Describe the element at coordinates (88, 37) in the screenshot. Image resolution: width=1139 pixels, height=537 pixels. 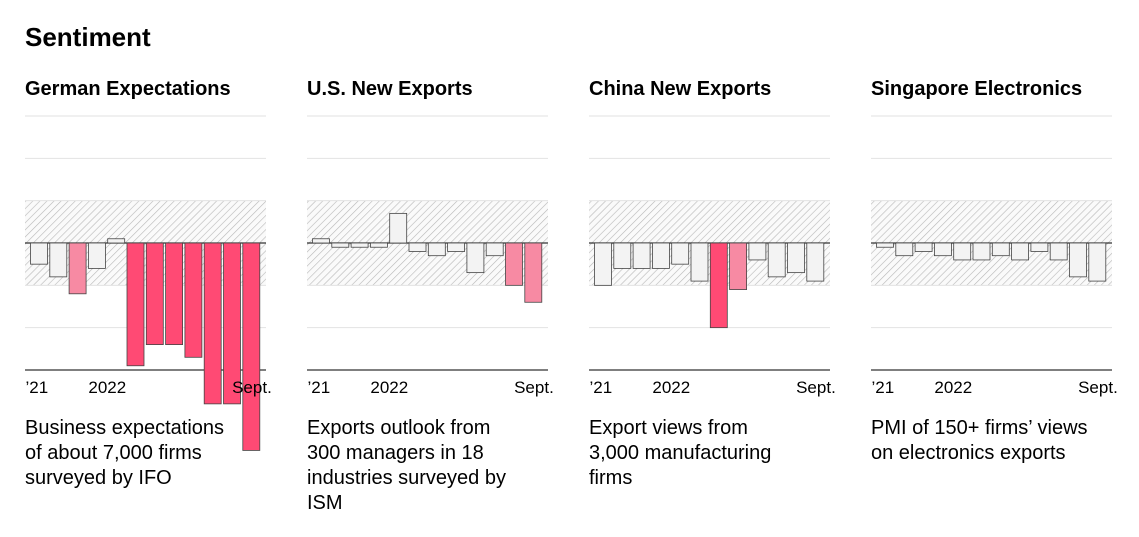
I see `page-title: Sentiment` at that location.